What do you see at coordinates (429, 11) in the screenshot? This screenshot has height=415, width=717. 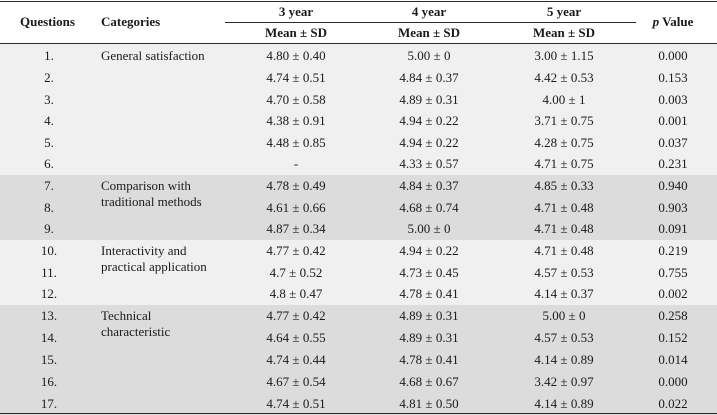 I see `header-year4: 4 year` at bounding box center [429, 11].